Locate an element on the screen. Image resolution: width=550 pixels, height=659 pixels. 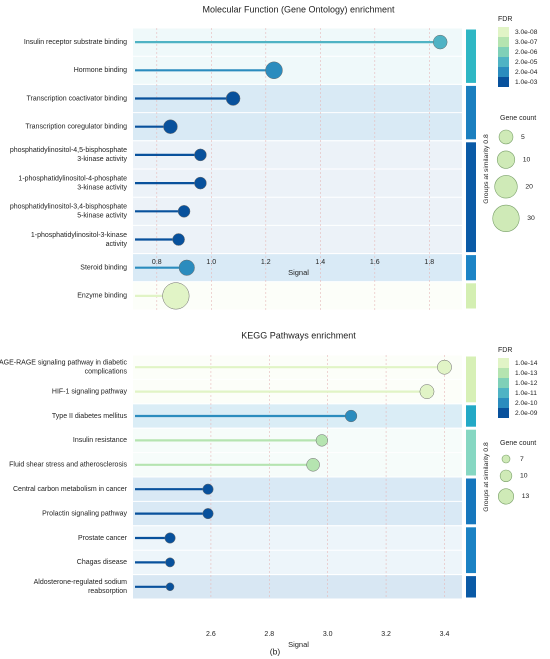
x-tick-label: 3.0 is located at coordinates (328, 634).